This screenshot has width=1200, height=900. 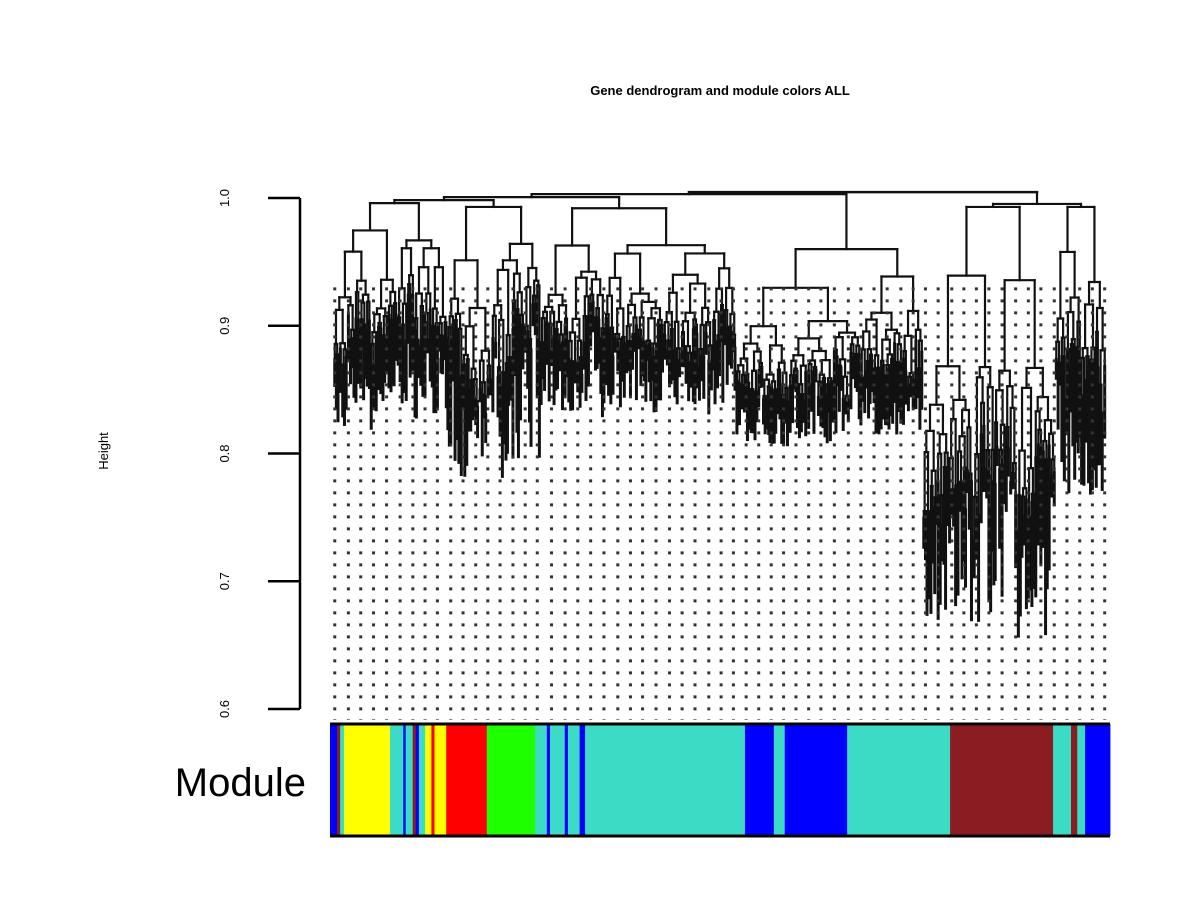 What do you see at coordinates (240, 783) in the screenshot?
I see `module-color-bar-label: Module` at bounding box center [240, 783].